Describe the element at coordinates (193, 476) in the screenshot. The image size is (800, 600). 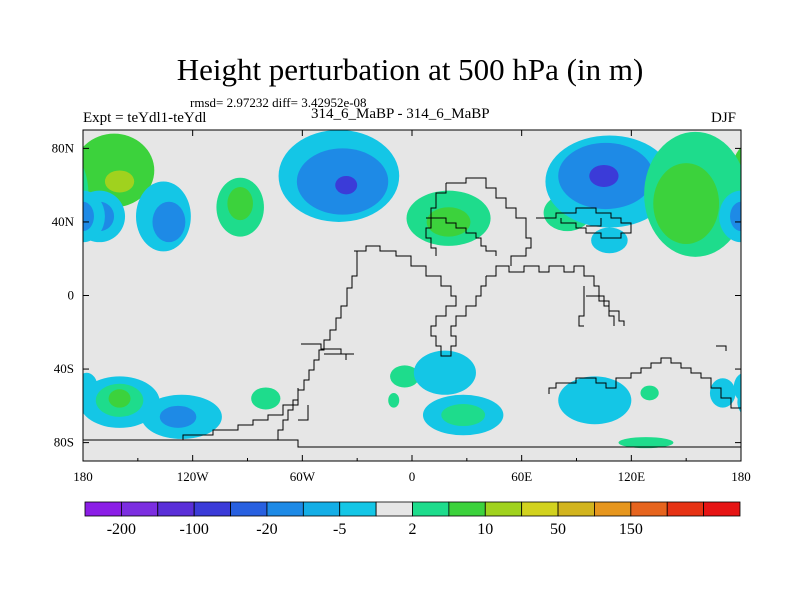
I see `x-tick-label: 120W` at that location.